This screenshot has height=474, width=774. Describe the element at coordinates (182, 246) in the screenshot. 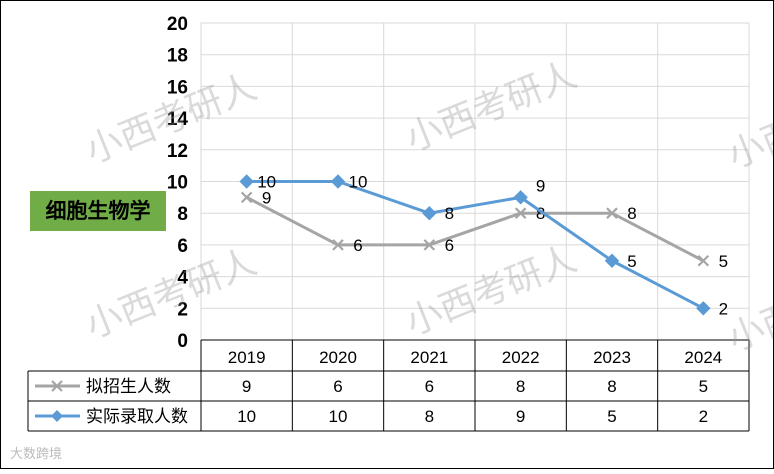

I see `y-tick-label: 6` at that location.